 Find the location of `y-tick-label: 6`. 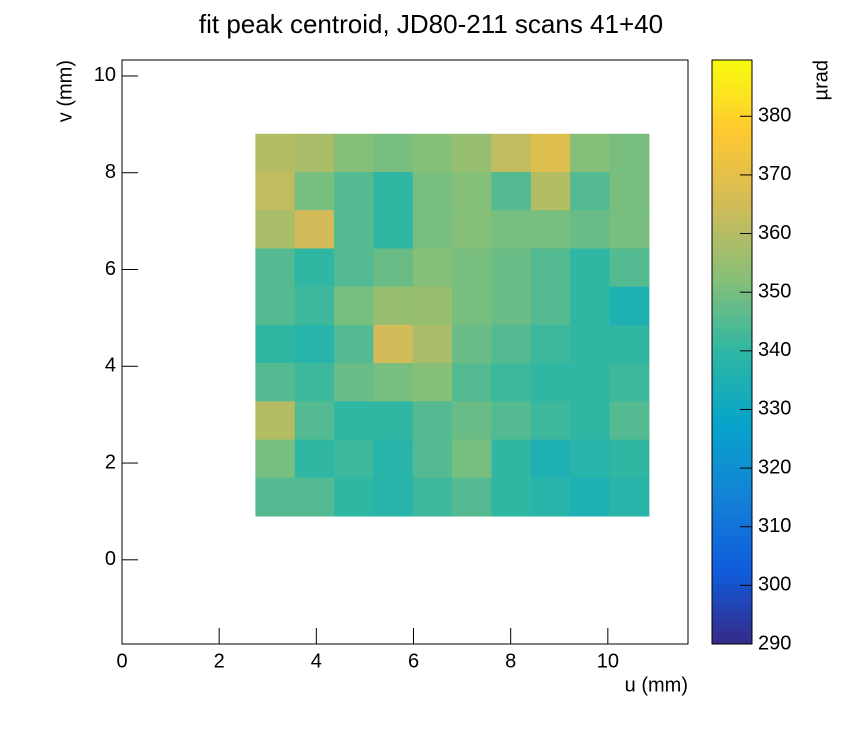

y-tick-label: 6 is located at coordinates (110, 269).